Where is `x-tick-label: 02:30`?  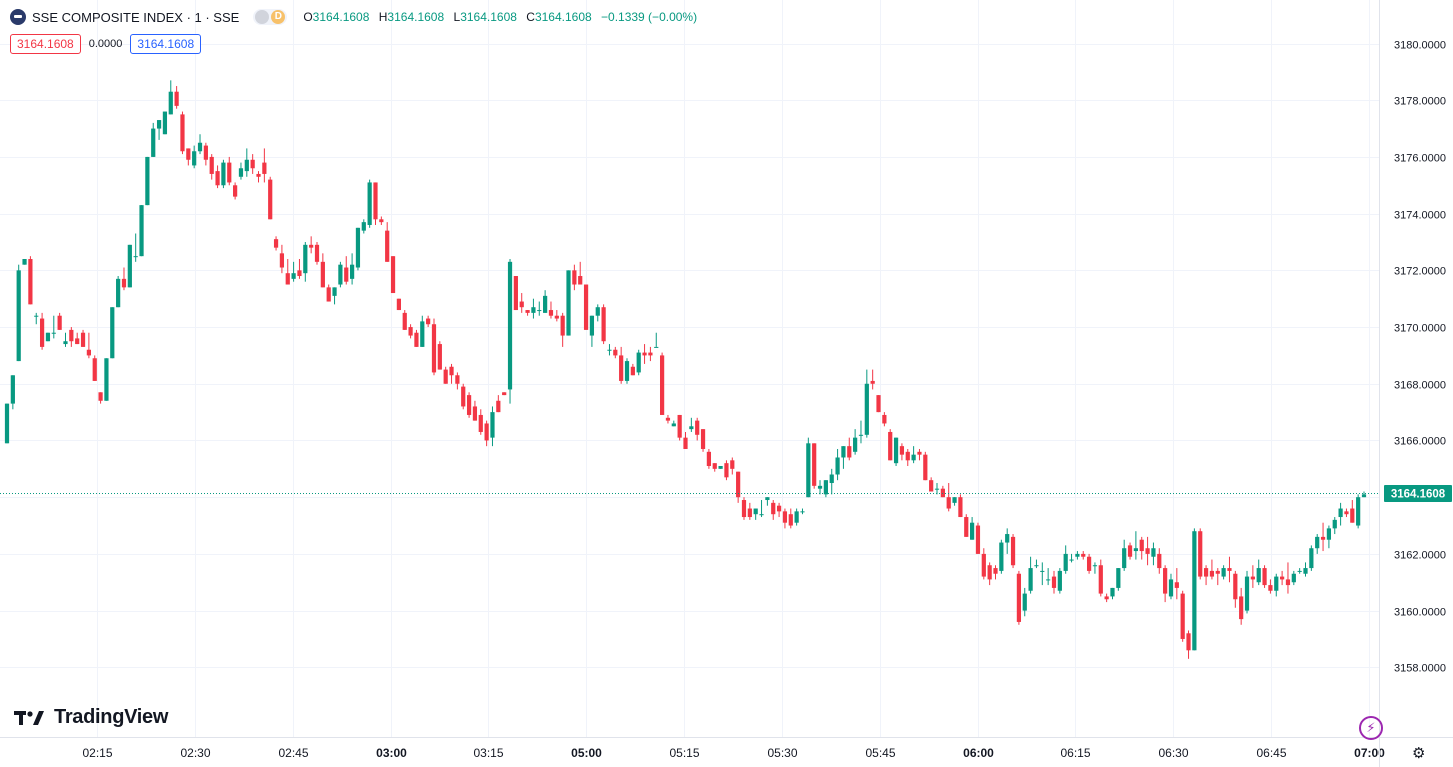
x-tick-label: 02:30 is located at coordinates (195, 753).